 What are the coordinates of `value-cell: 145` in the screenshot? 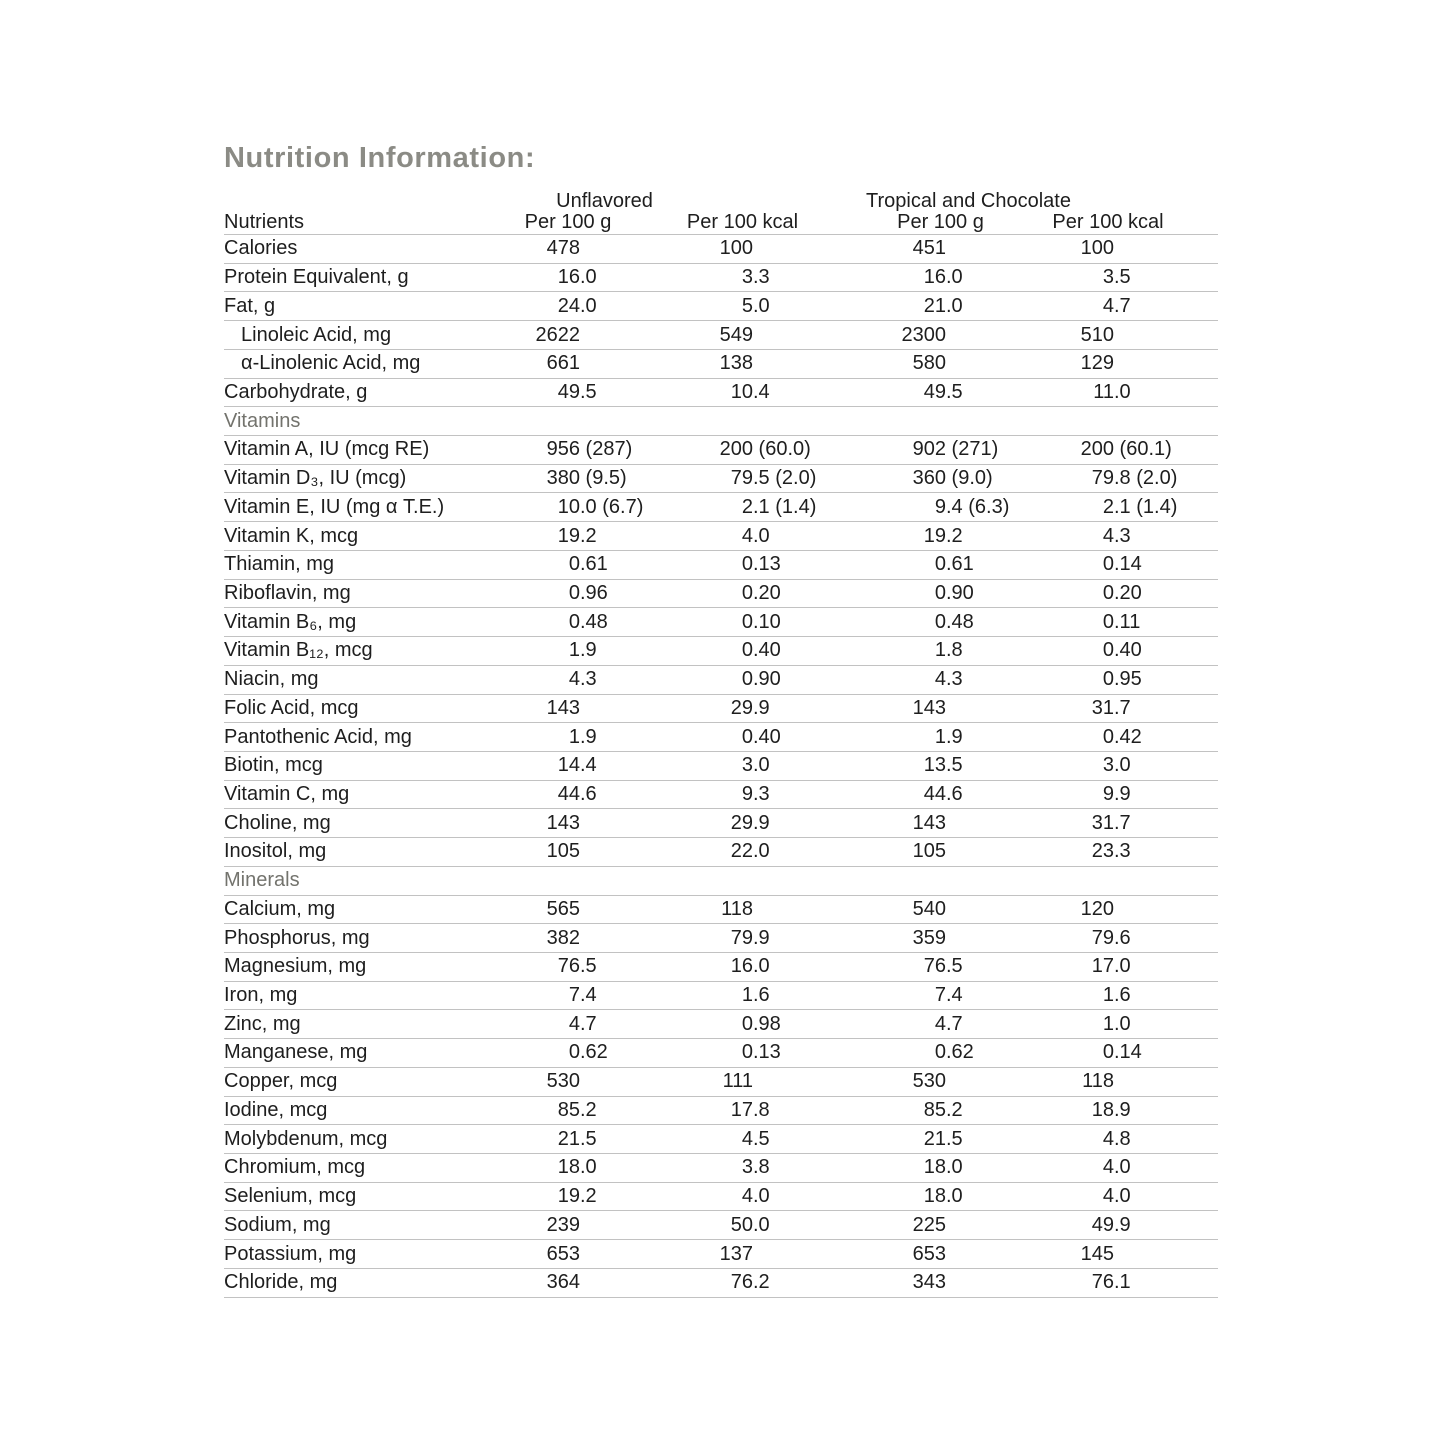 It's located at (1097, 1253).